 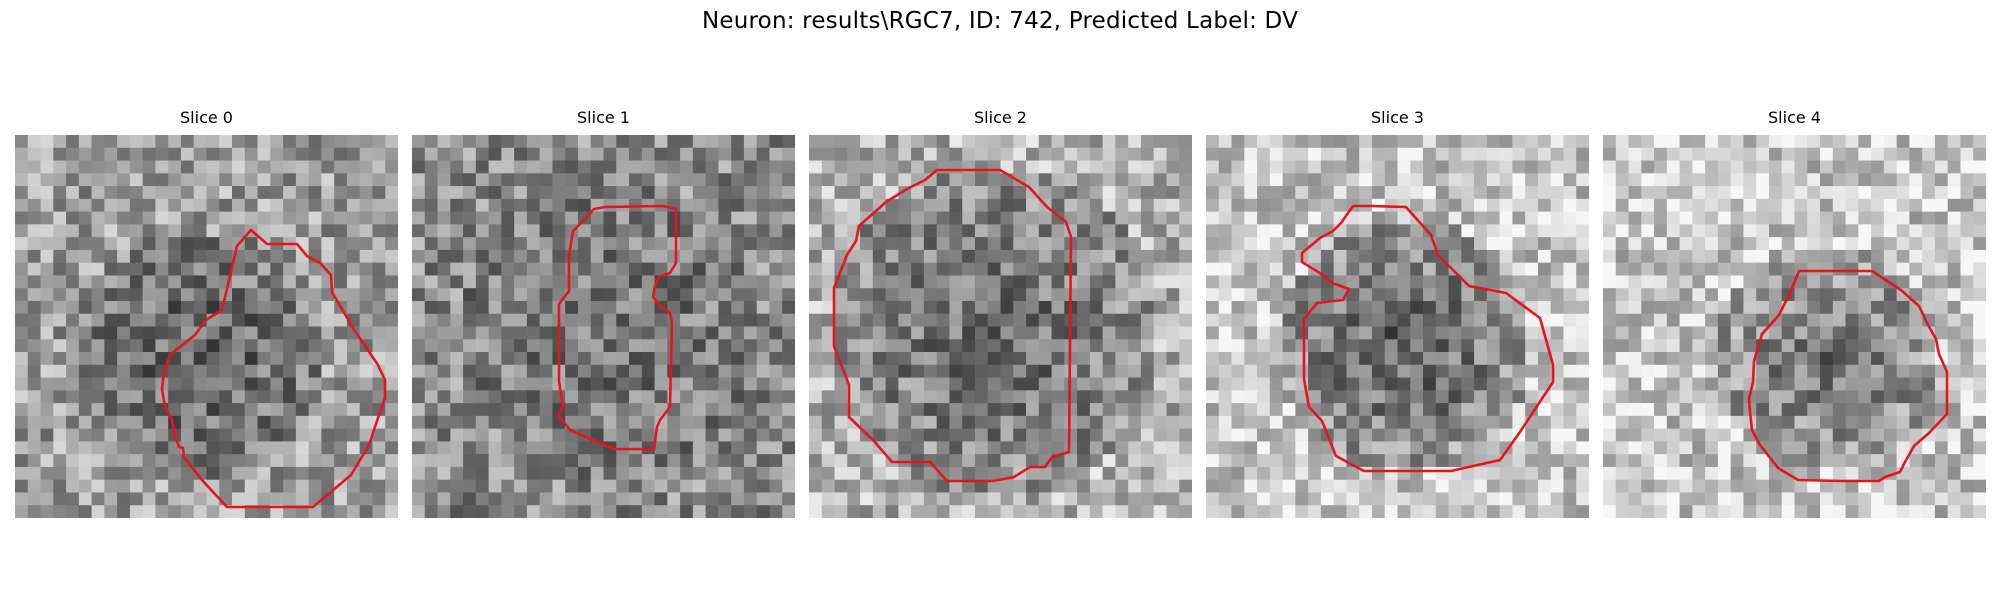 What do you see at coordinates (1397, 117) in the screenshot?
I see `slice-title: Slice 3` at bounding box center [1397, 117].